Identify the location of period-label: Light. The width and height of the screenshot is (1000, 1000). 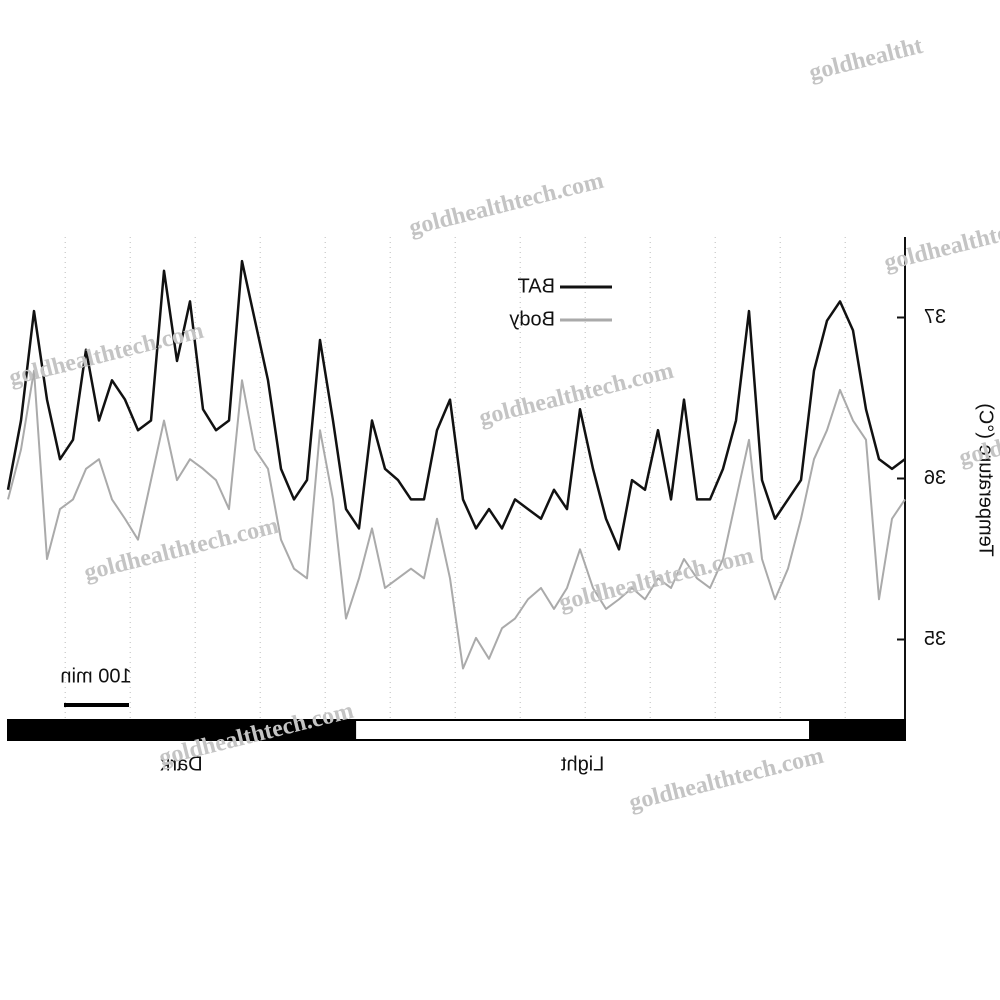
(582, 764).